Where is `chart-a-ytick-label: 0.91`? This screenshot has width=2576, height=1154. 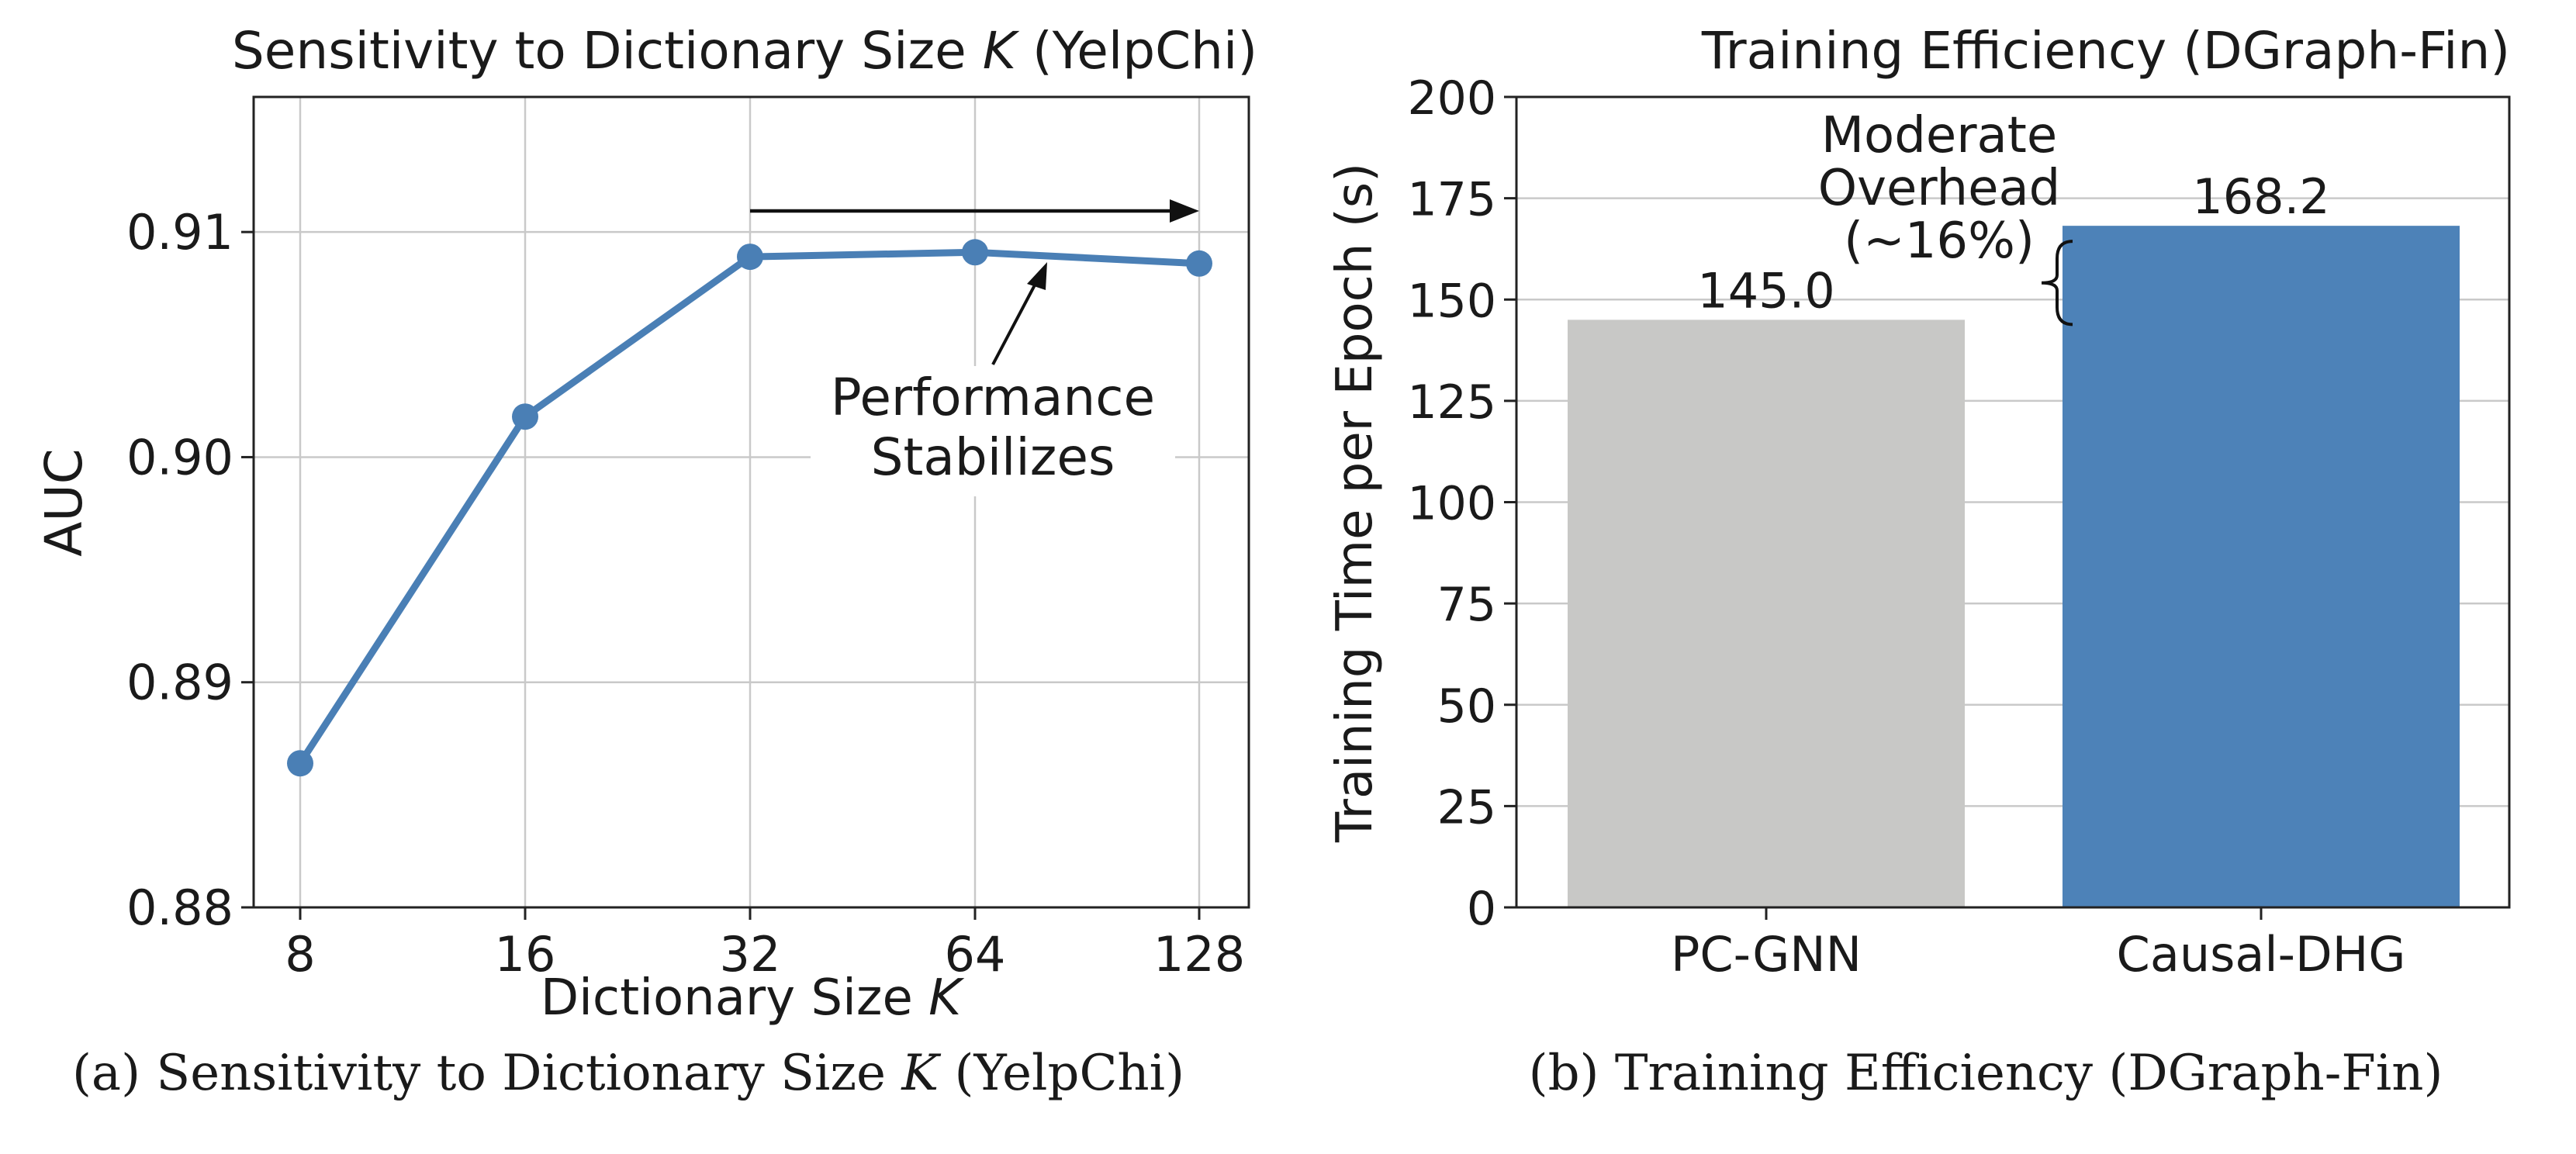 chart-a-ytick-label: 0.91 is located at coordinates (179, 232).